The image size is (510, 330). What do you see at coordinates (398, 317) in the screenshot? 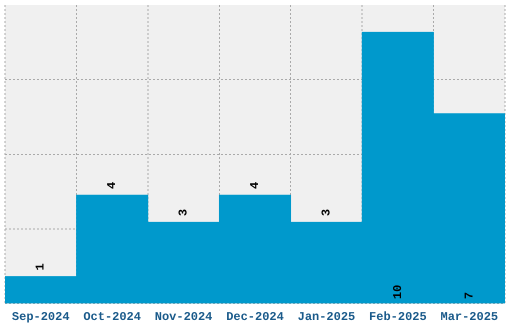
I see `x-tick-label: Feb-2025` at bounding box center [398, 317].